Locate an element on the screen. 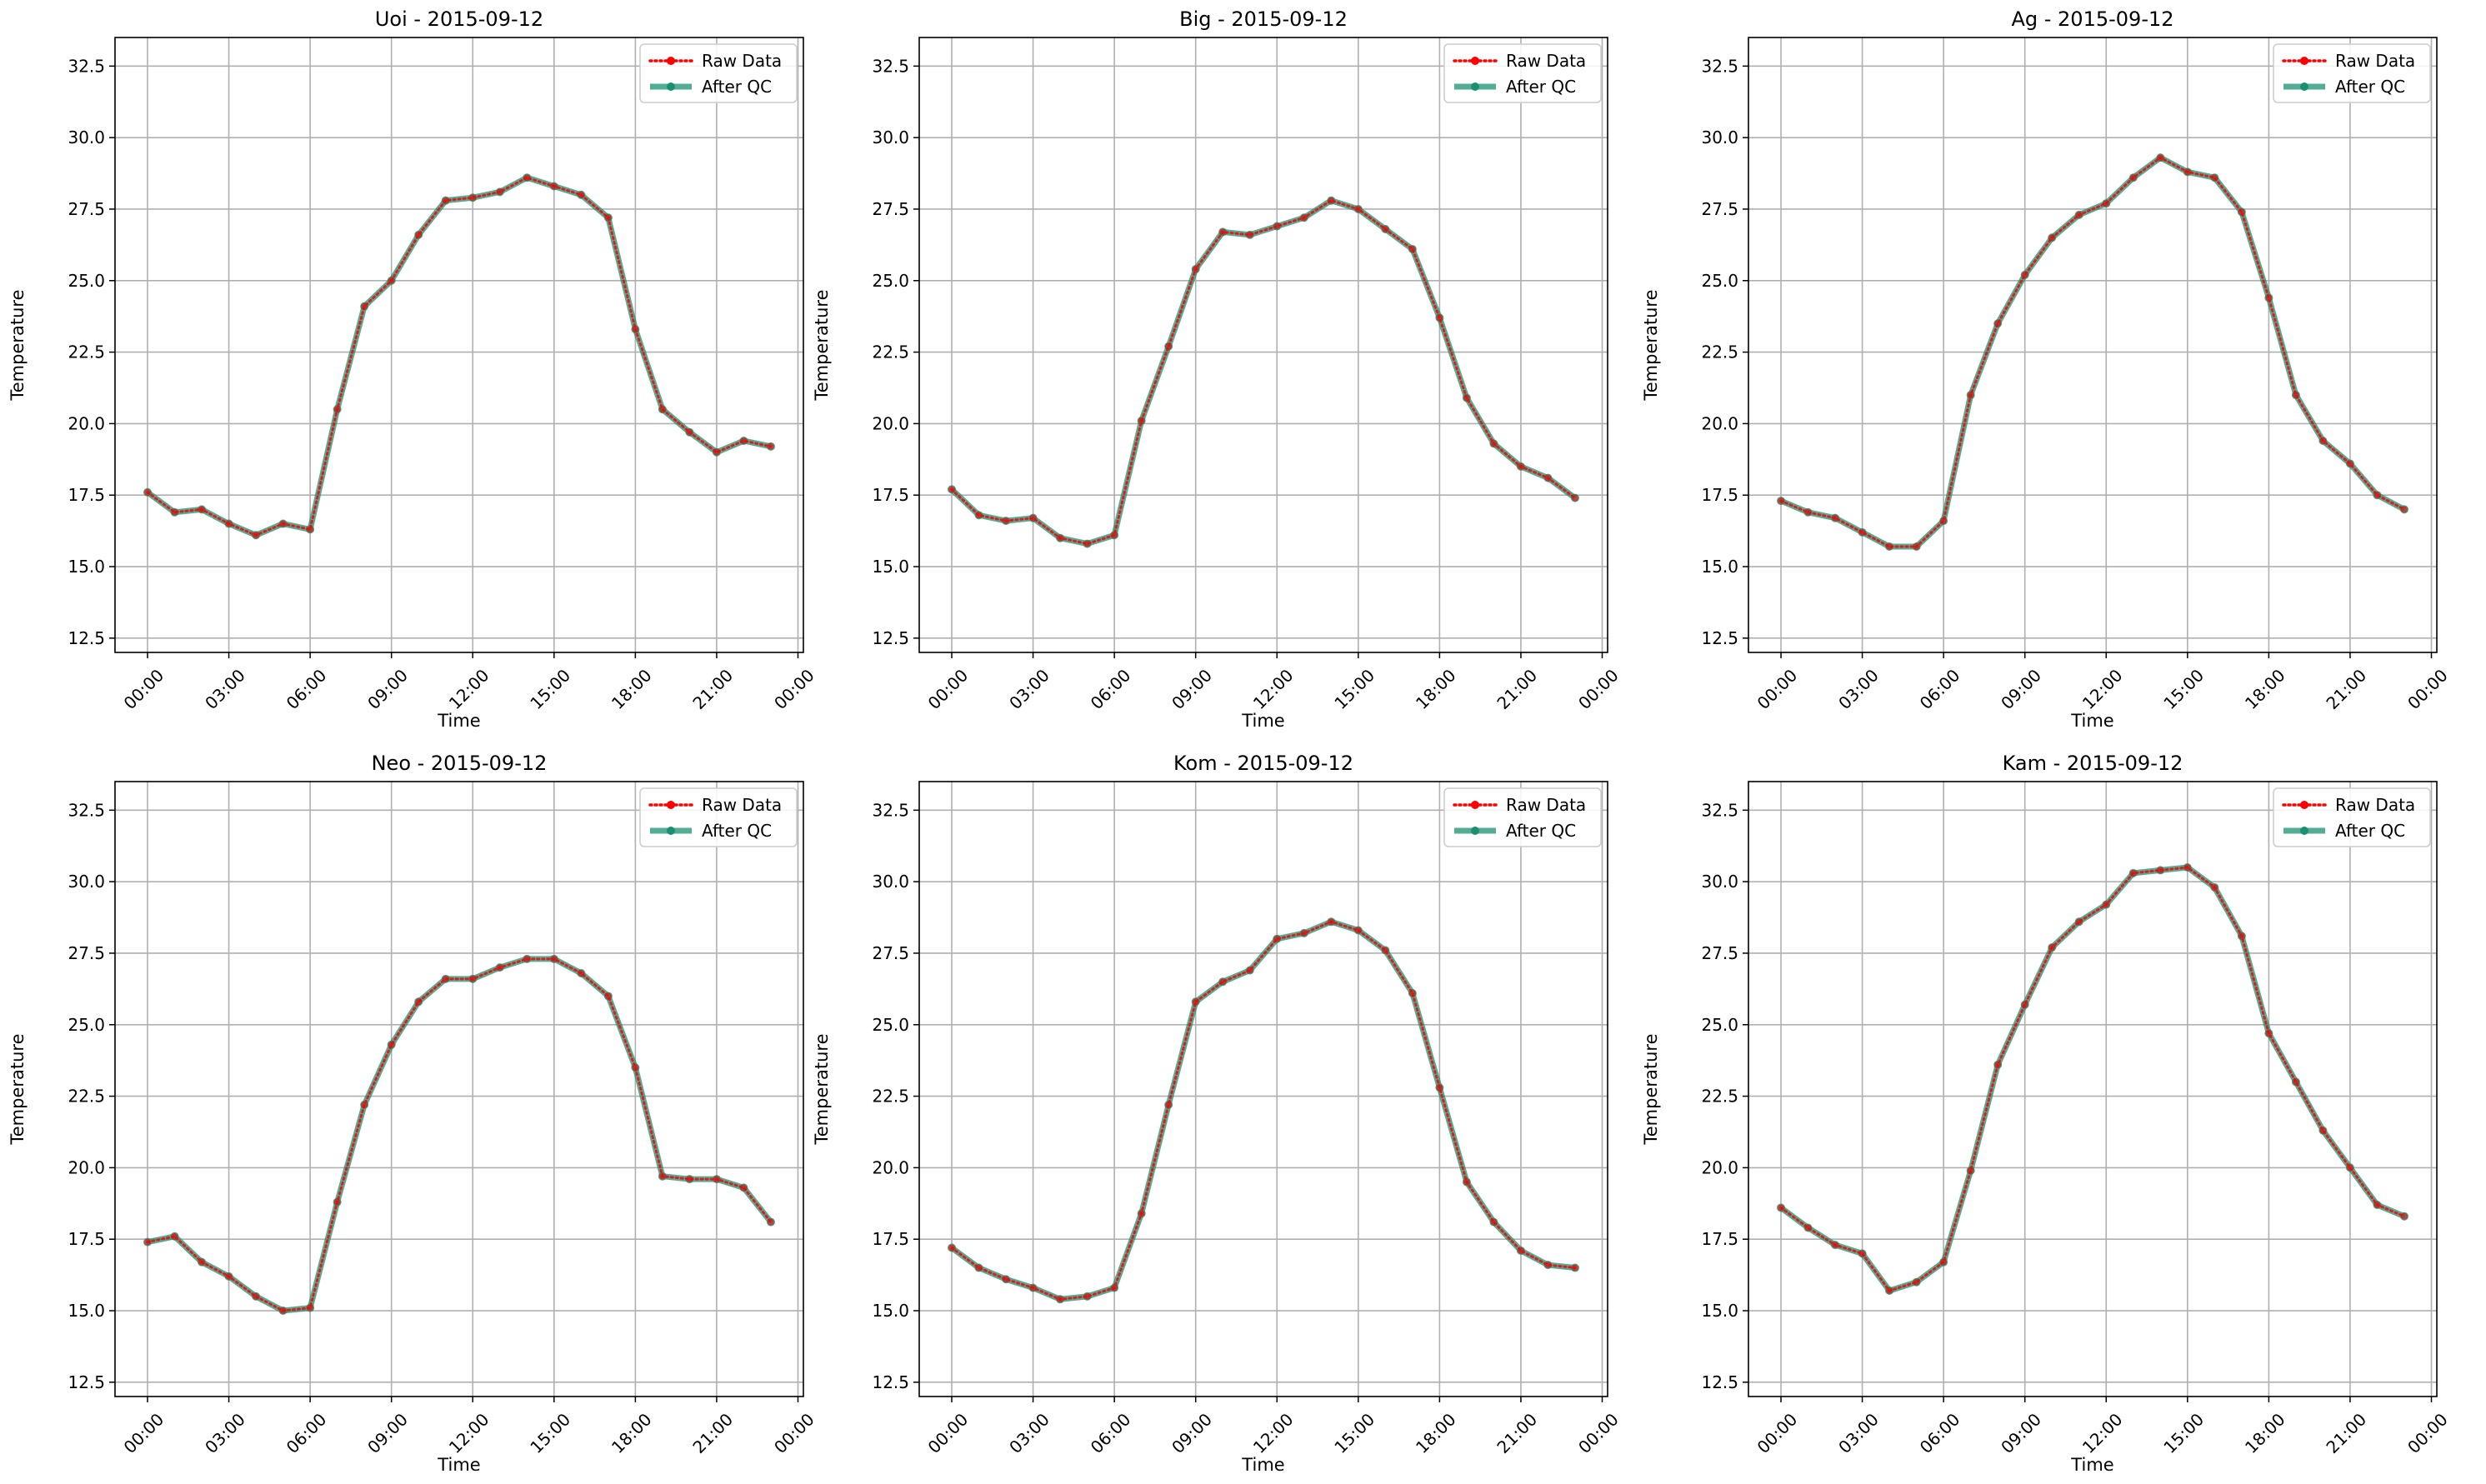 Image resolution: width=2486 pixels, height=1484 pixels. y-tick-label: 30.0 is located at coordinates (1720, 137).